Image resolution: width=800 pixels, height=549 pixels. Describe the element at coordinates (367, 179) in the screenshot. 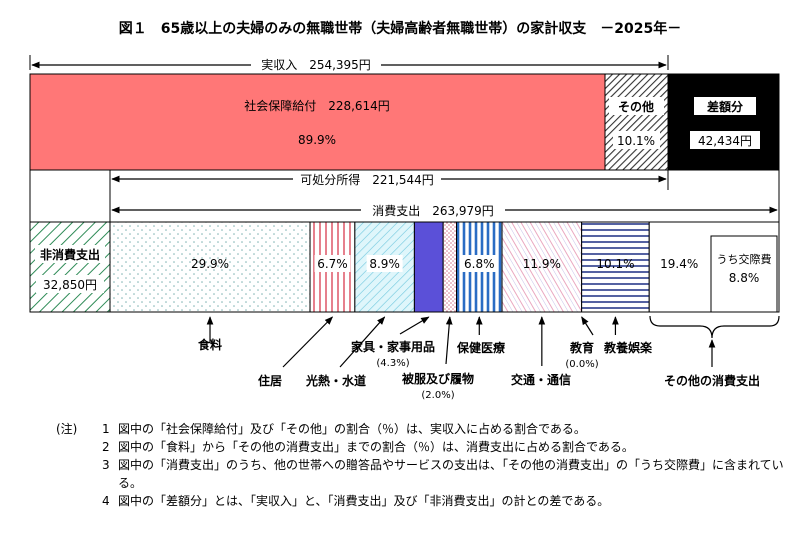

I see `disposable-income-label: 可処分所得 221,544円` at that location.